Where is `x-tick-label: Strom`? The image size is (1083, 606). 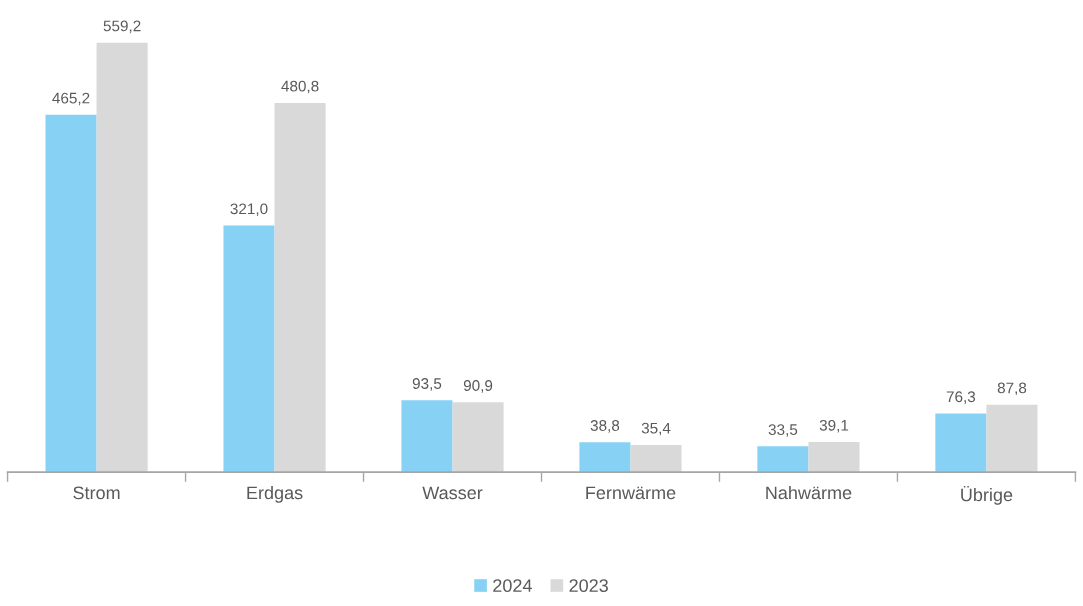 x-tick-label: Strom is located at coordinates (96, 493).